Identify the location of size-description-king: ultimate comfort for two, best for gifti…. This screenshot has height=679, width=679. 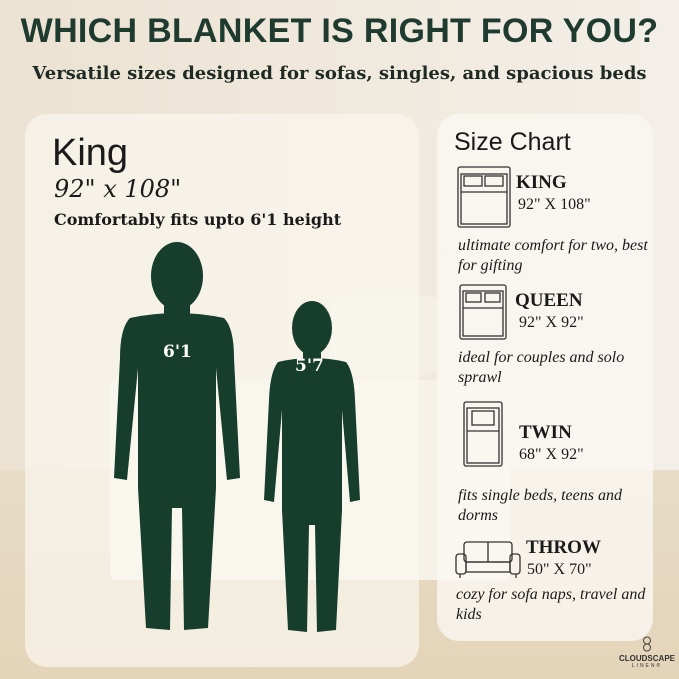
(553, 255).